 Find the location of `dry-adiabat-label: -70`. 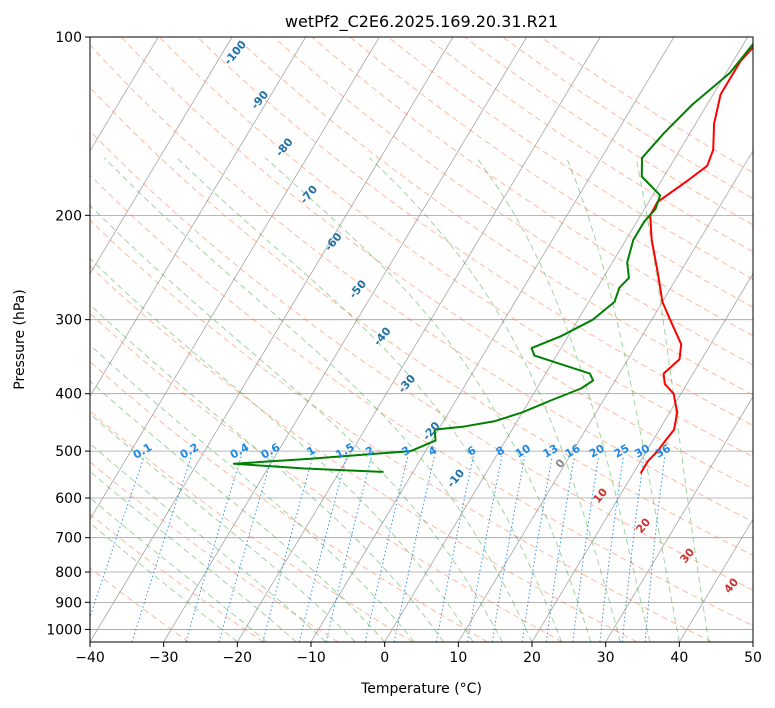

dry-adiabat-label: -70 is located at coordinates (308, 195).